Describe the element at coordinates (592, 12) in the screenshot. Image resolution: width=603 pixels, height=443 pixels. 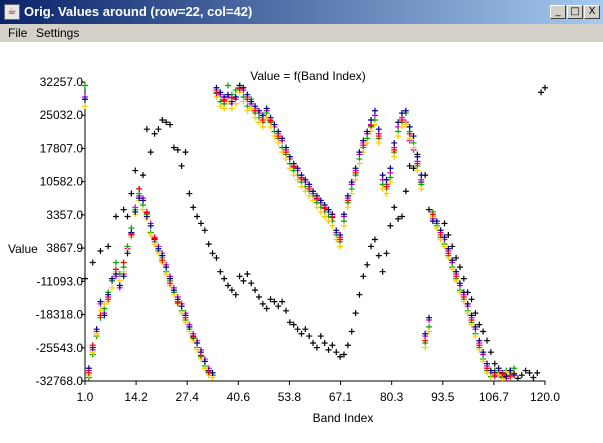
I see `close-button: X` at that location.